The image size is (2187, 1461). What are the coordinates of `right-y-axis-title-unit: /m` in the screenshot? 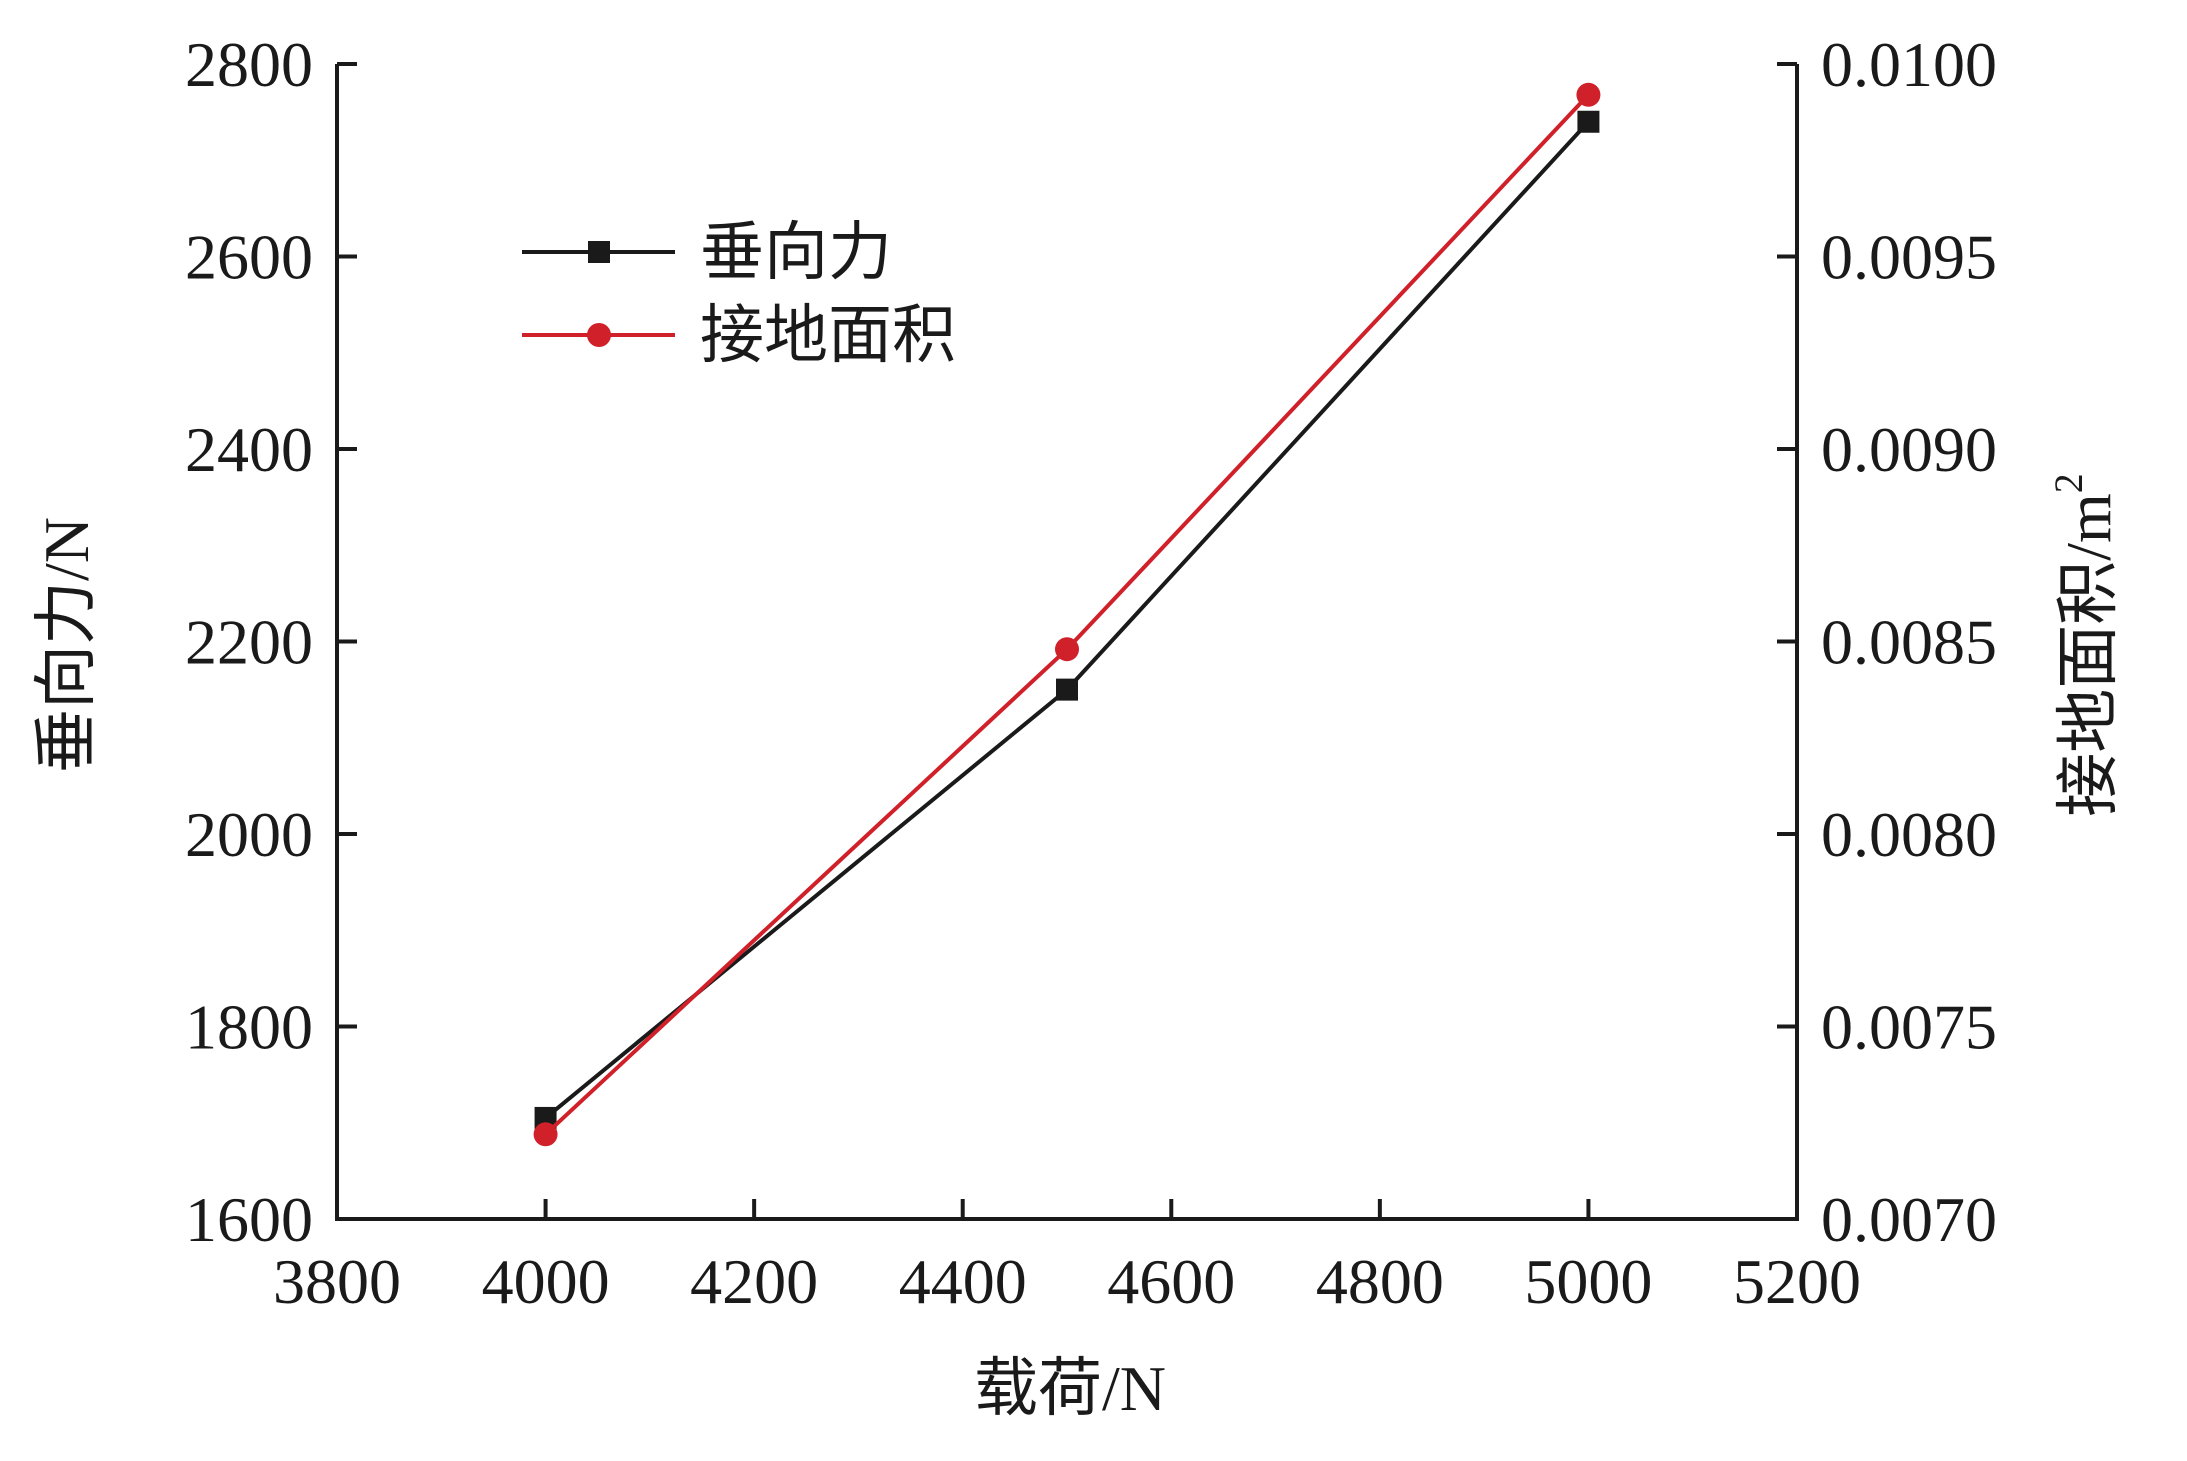 It's located at (2088, 527).